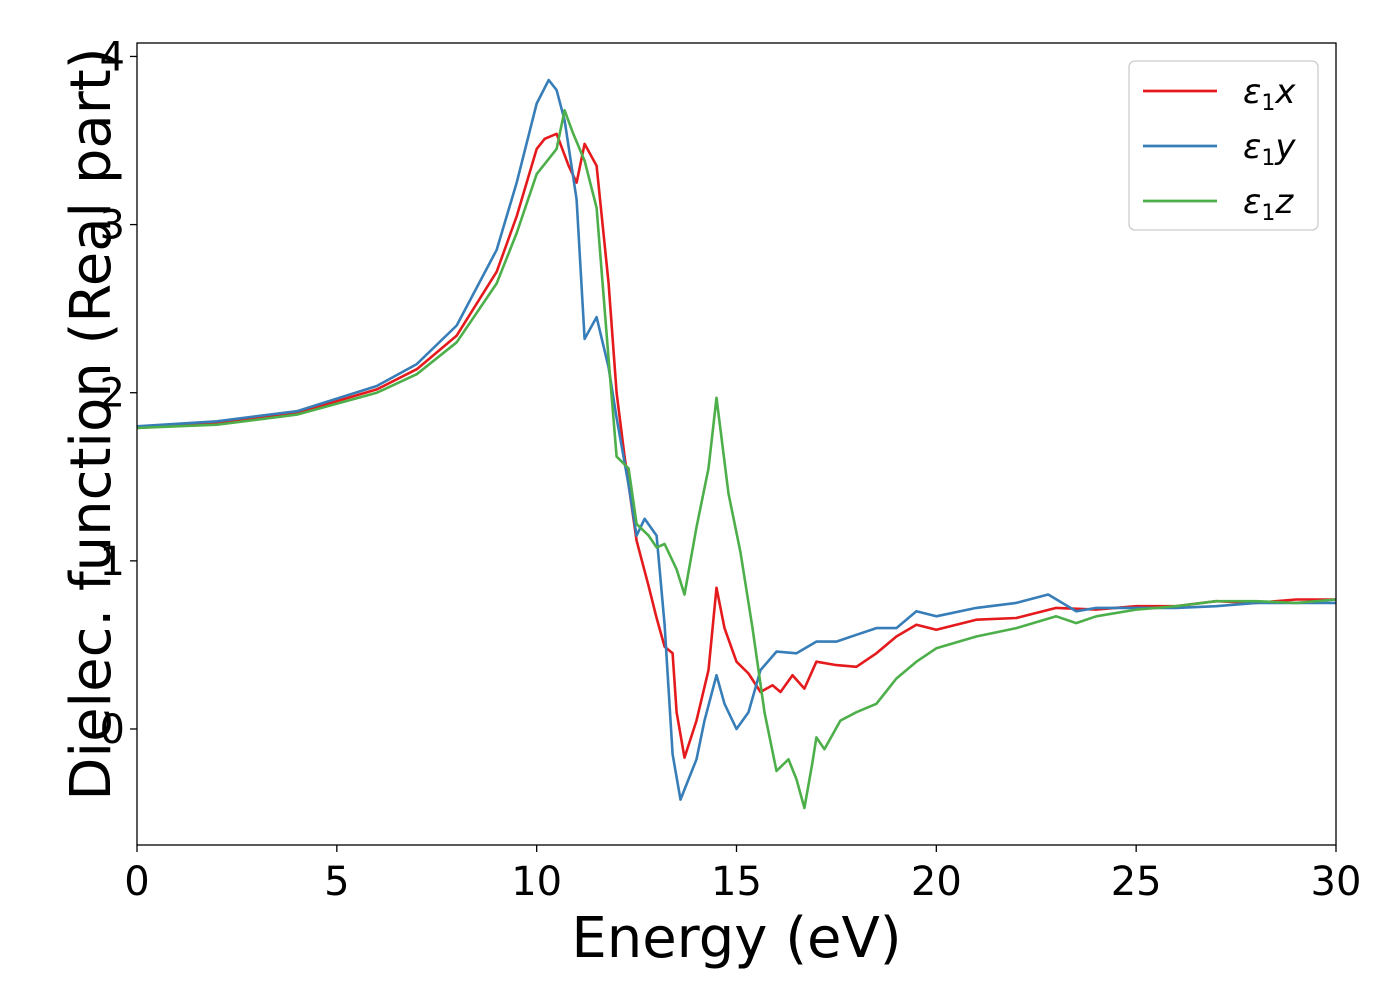  What do you see at coordinates (112, 730) in the screenshot?
I see `y-tick-label: 0` at bounding box center [112, 730].